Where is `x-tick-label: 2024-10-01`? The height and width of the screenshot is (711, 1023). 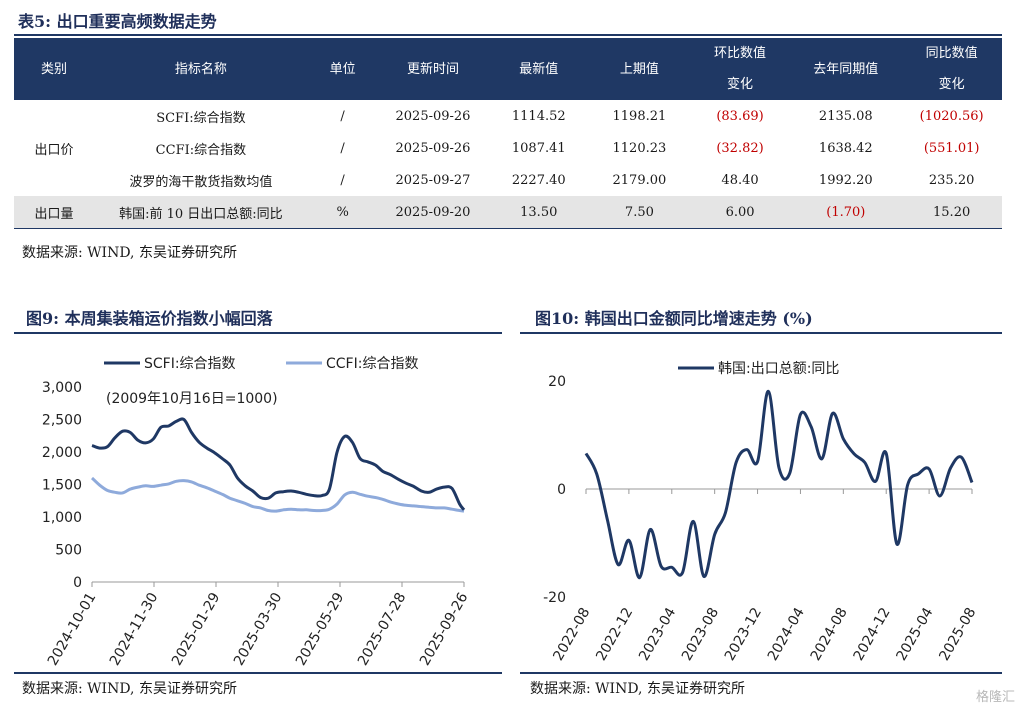
x-tick-label: 2024-10-01 is located at coordinates (72, 629).